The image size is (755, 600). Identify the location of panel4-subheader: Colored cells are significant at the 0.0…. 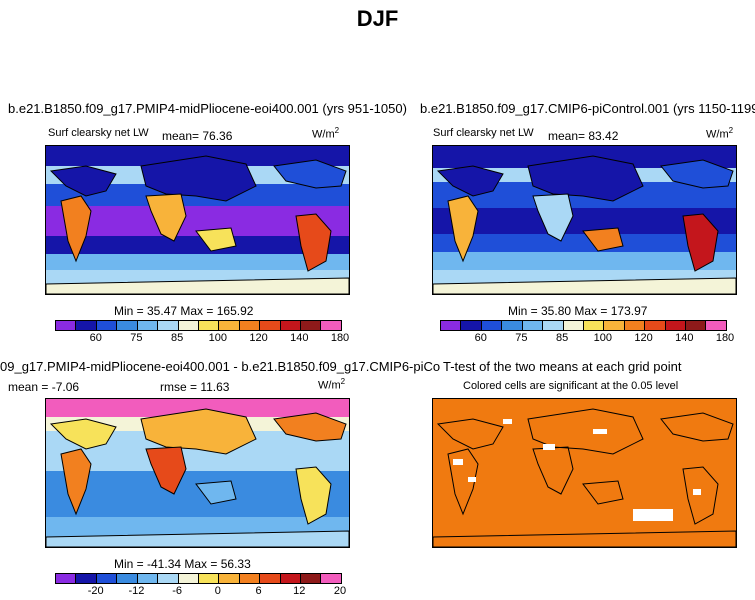
(571, 386).